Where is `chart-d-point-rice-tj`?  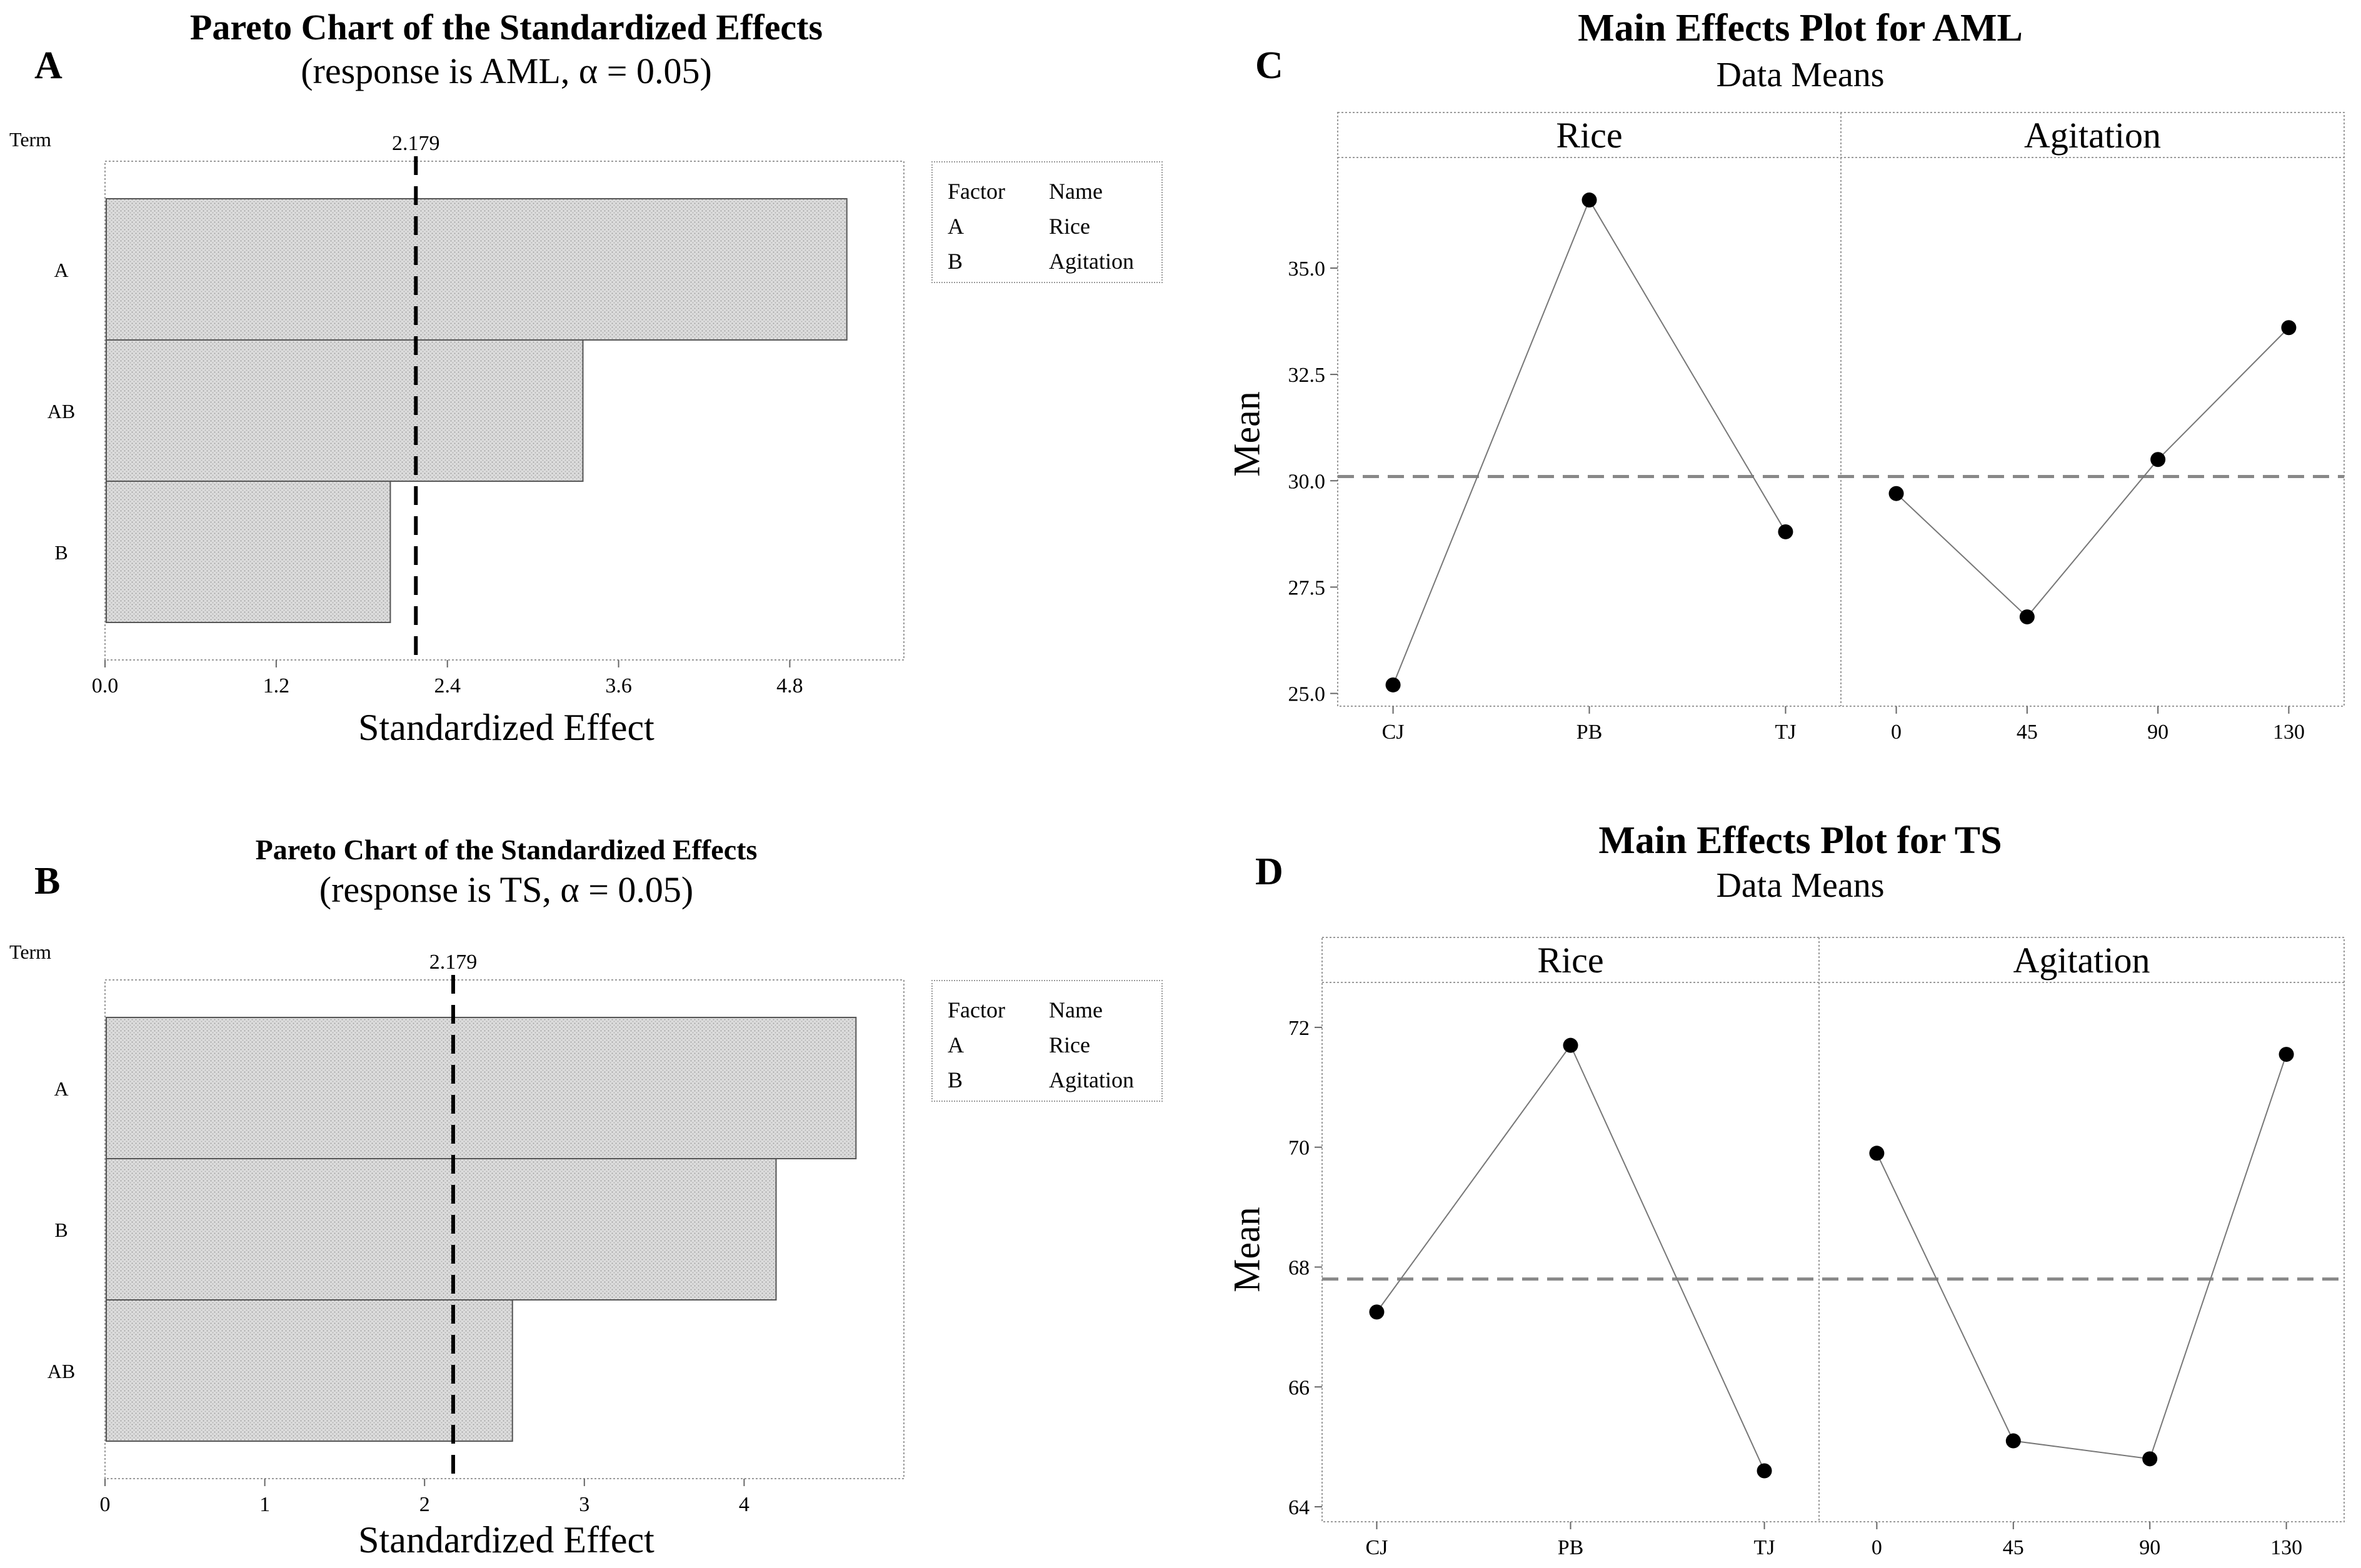 chart-d-point-rice-tj is located at coordinates (1764, 1471).